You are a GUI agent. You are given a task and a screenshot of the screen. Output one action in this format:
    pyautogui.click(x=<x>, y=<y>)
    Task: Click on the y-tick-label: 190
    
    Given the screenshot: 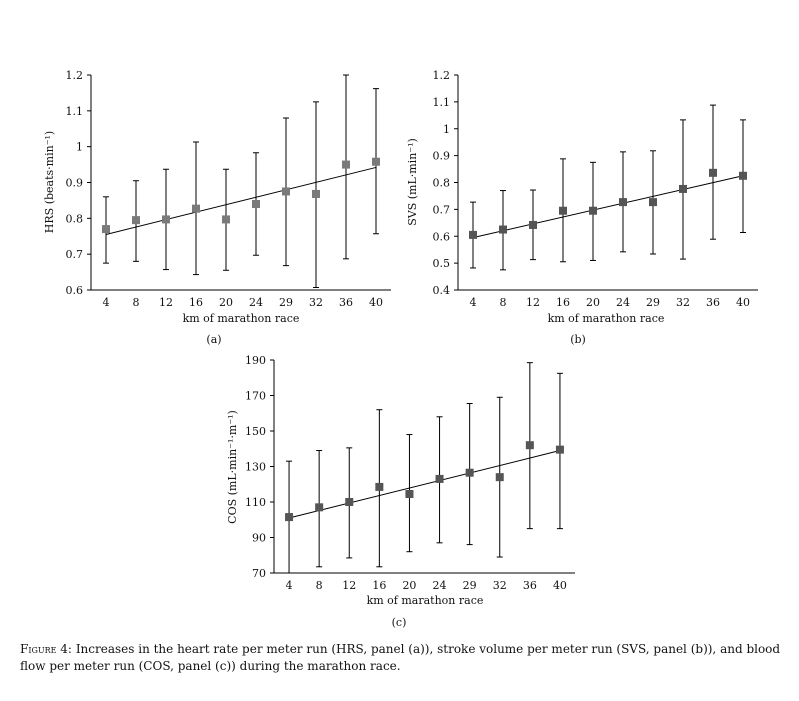 What is the action you would take?
    pyautogui.click(x=255, y=360)
    